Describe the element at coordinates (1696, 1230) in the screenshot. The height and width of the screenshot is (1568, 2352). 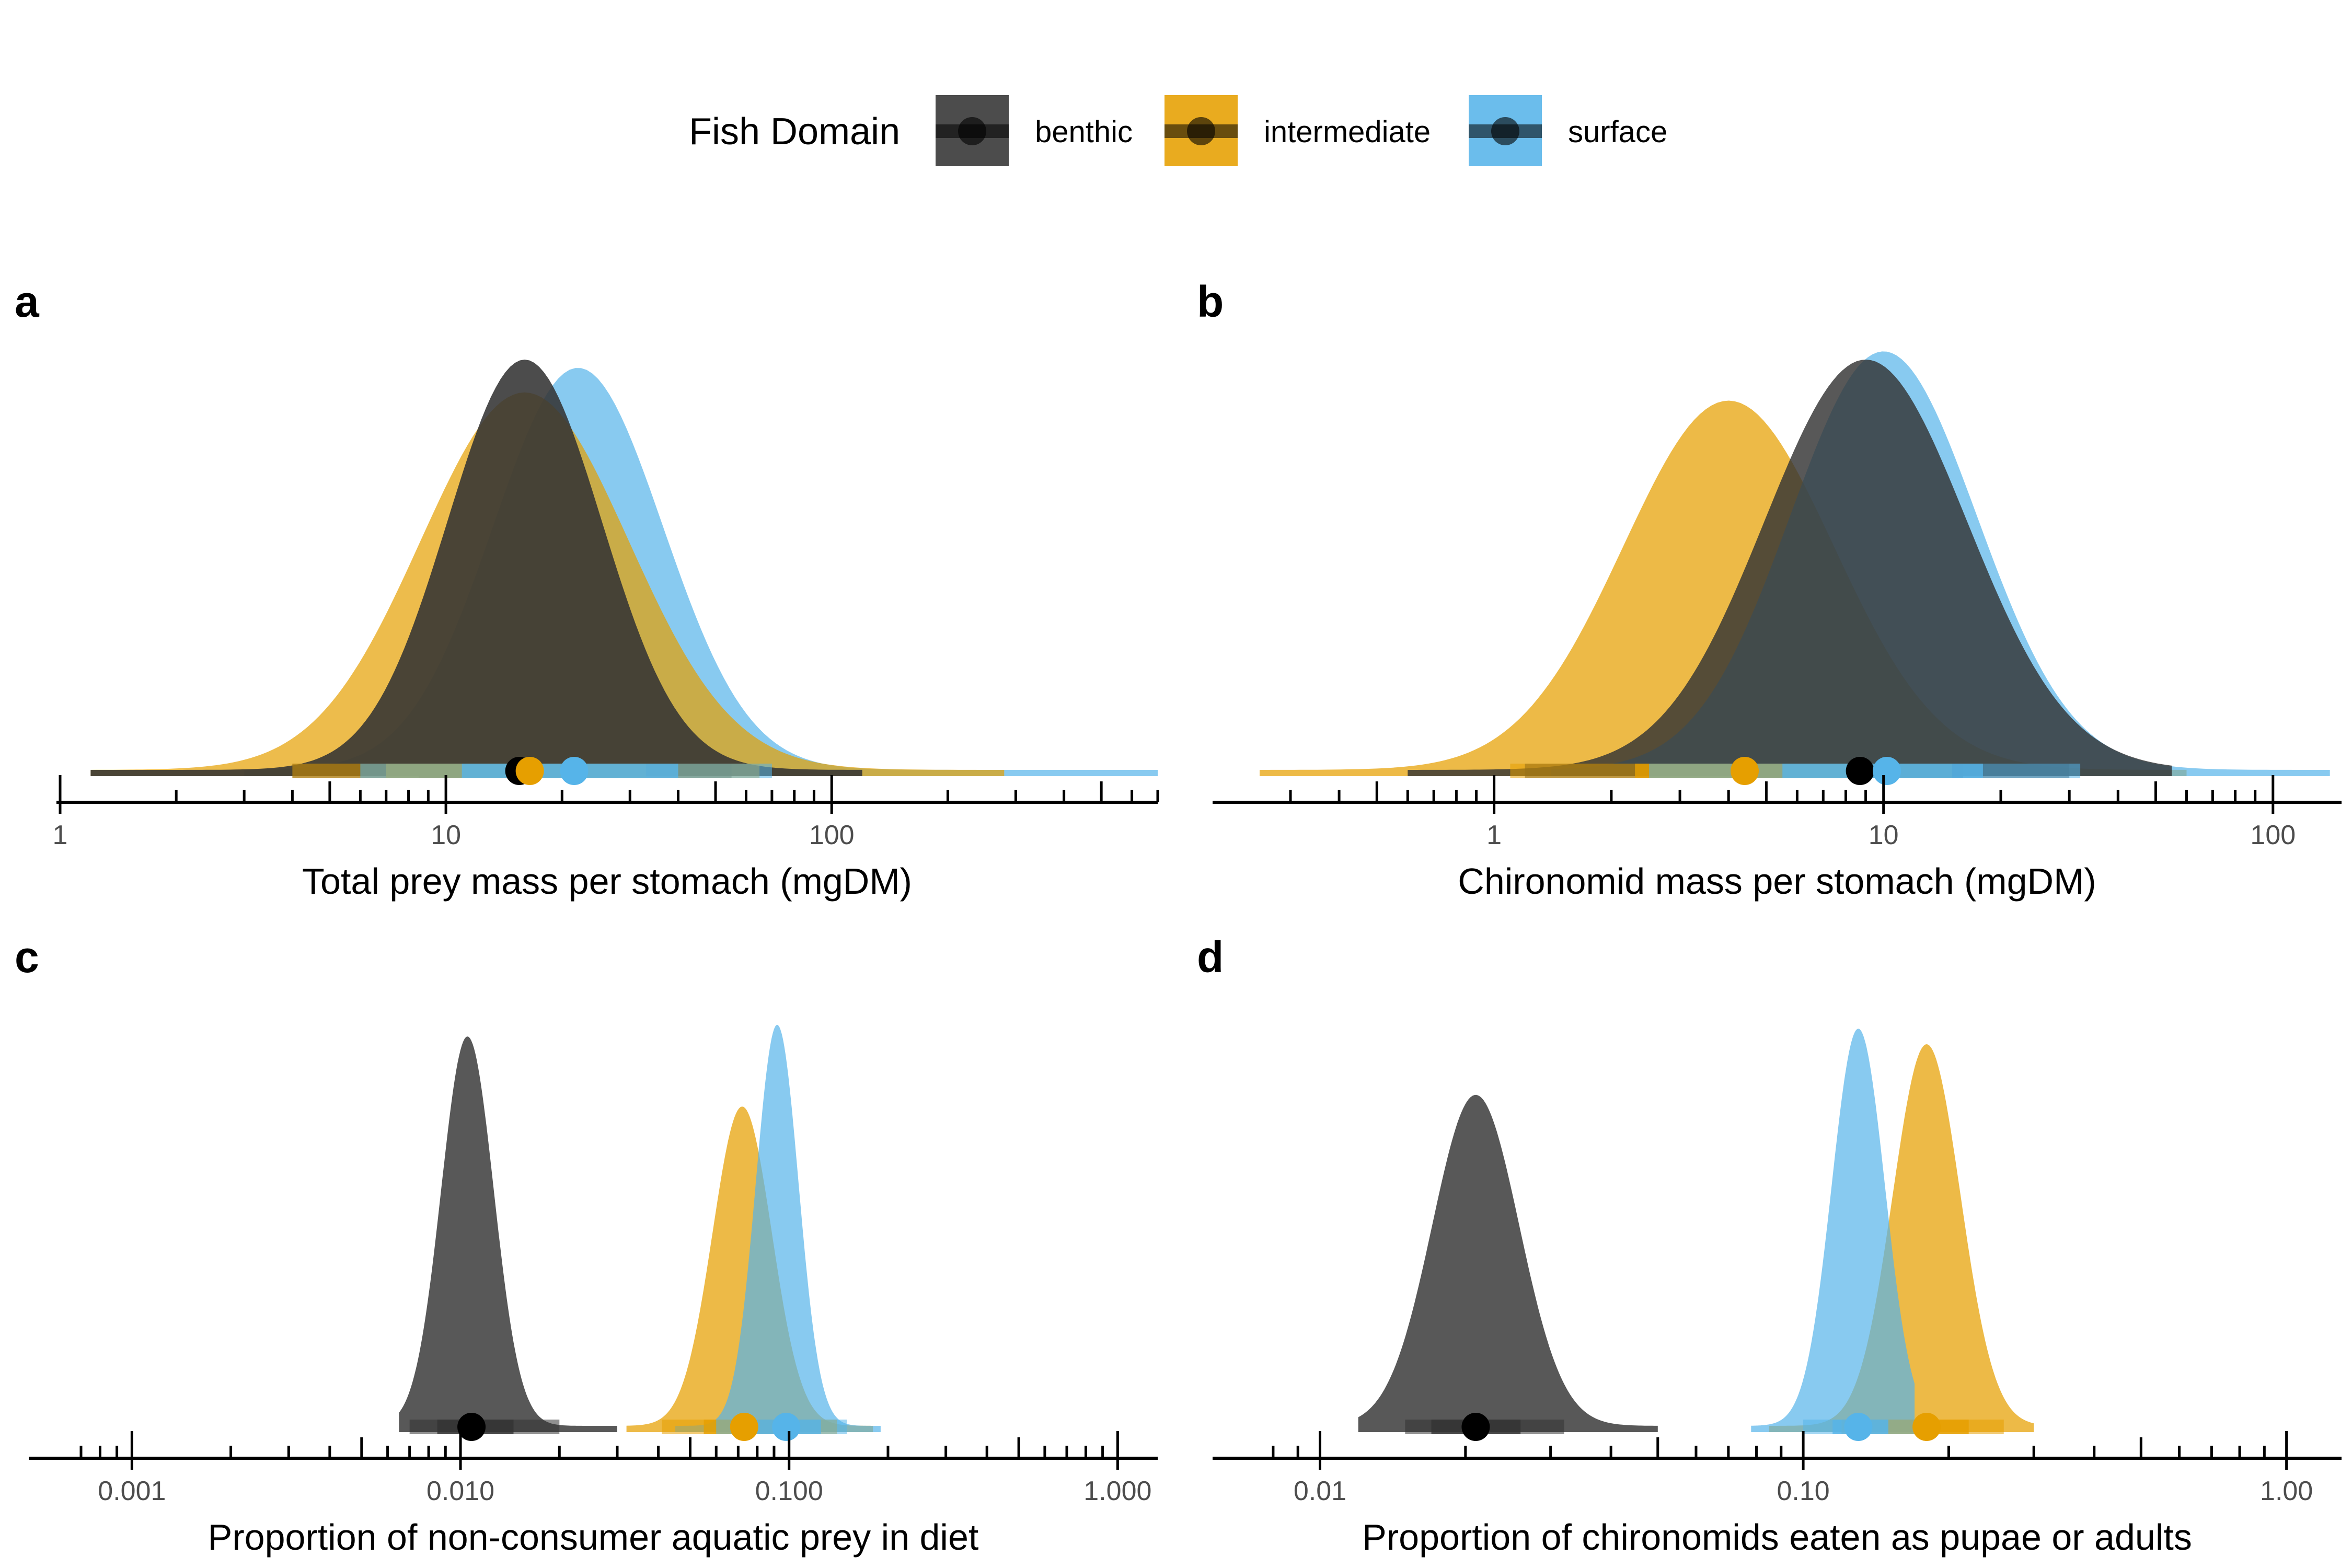
I see `densities-d` at that location.